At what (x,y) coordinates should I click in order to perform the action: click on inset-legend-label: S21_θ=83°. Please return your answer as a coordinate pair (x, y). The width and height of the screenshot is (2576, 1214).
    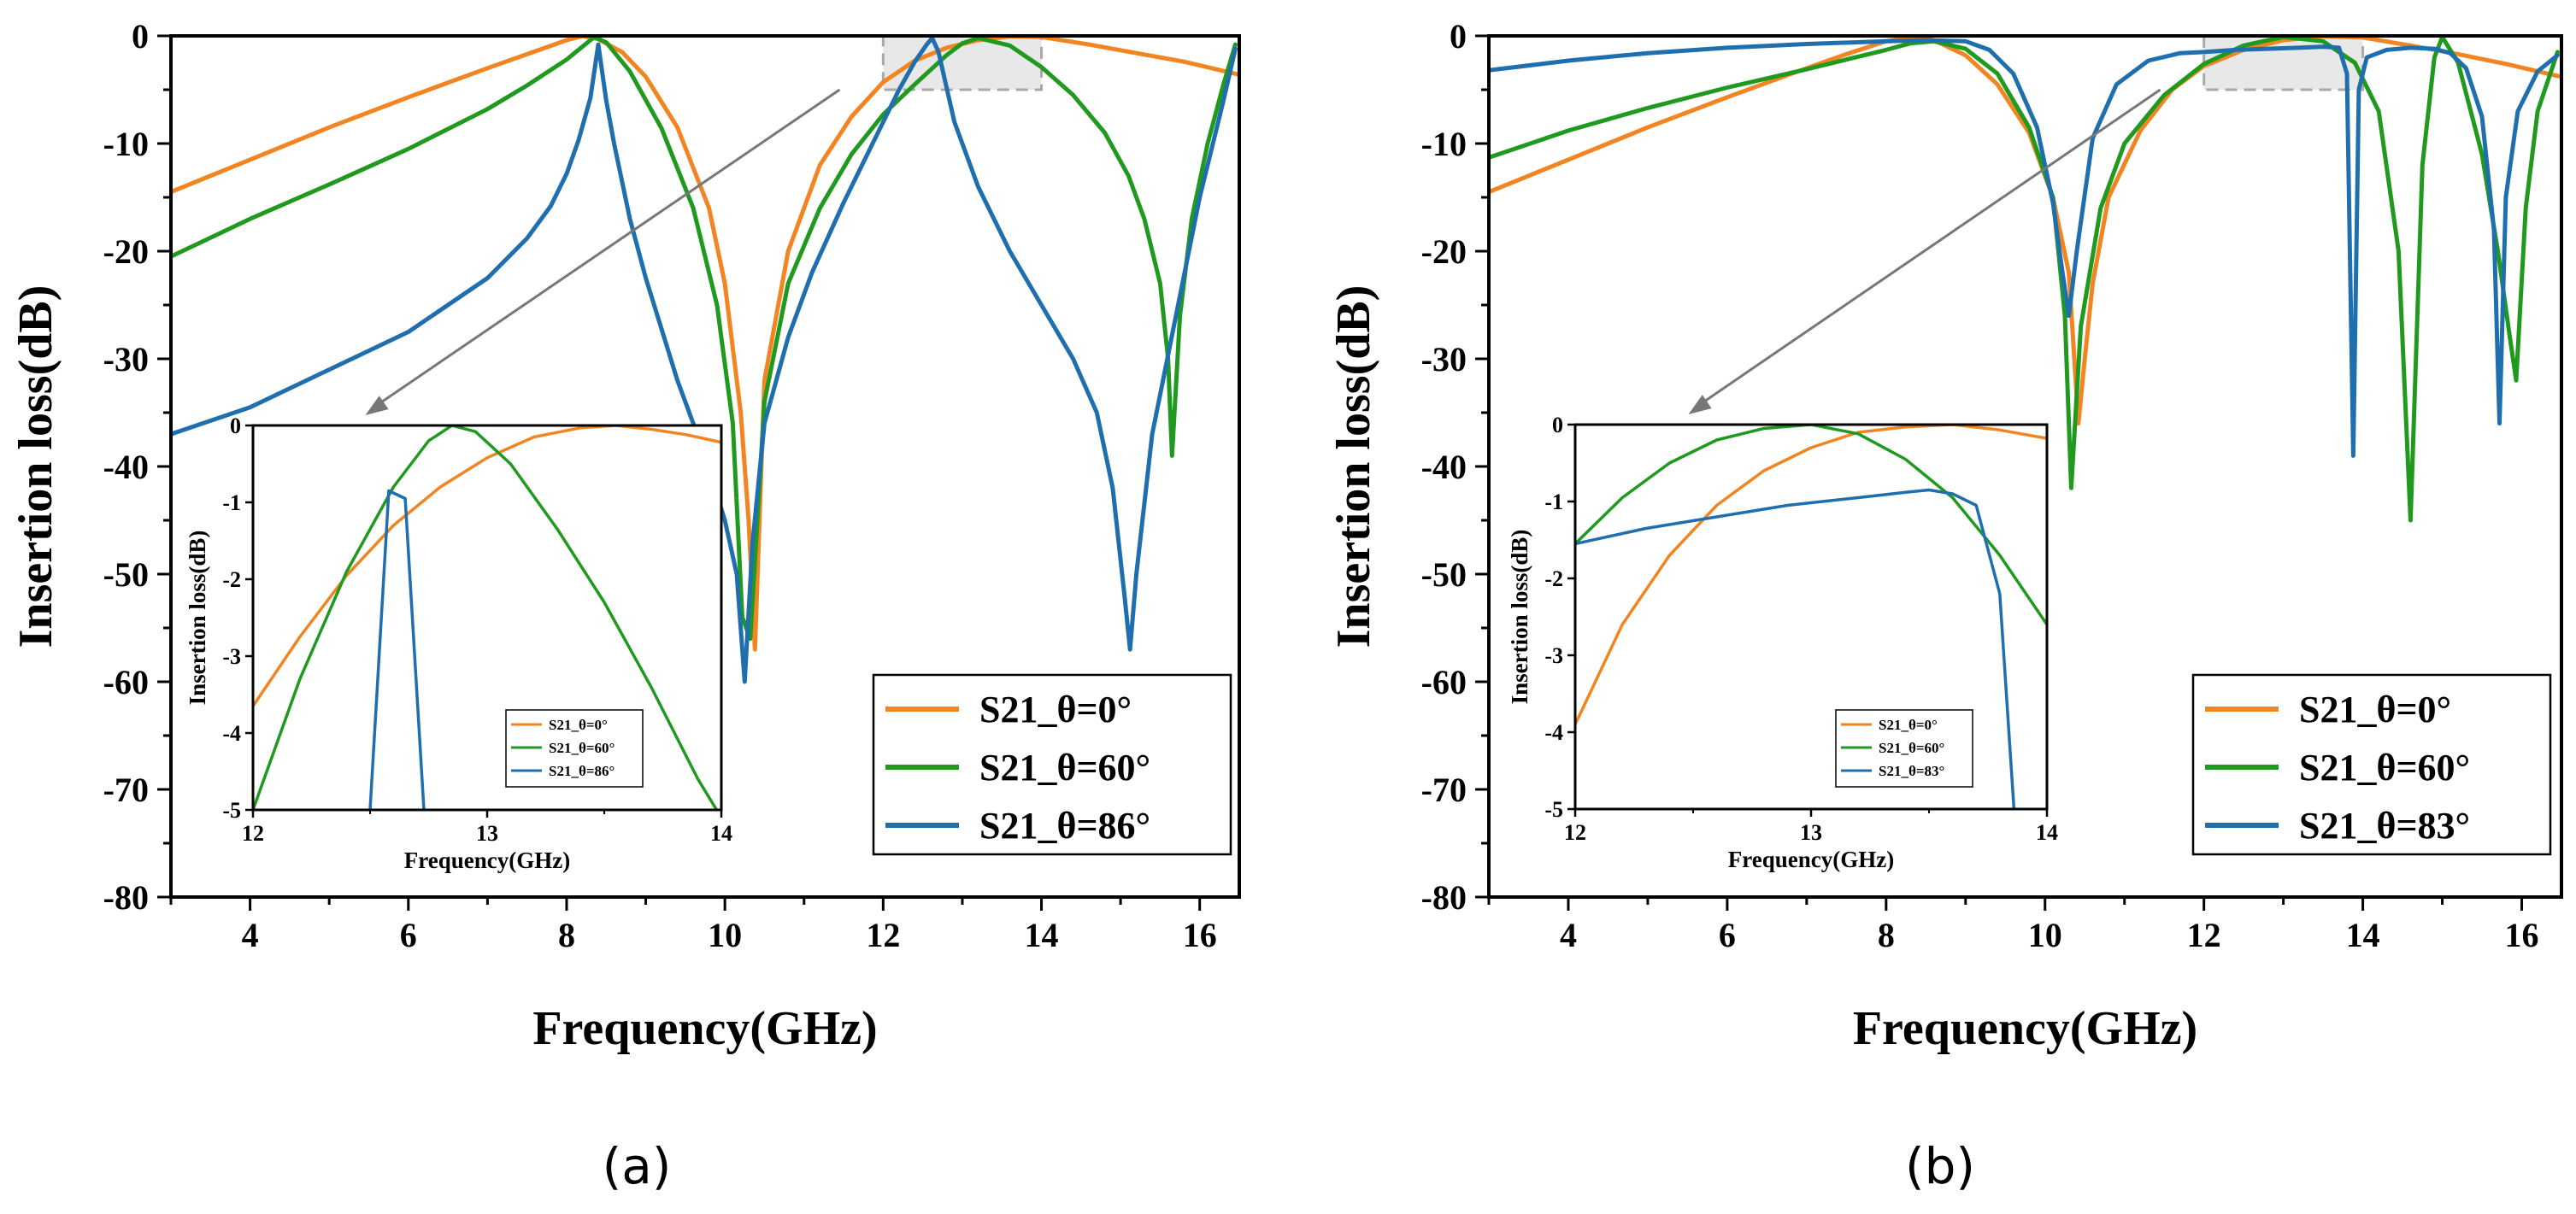
    Looking at the image, I should click on (1911, 771).